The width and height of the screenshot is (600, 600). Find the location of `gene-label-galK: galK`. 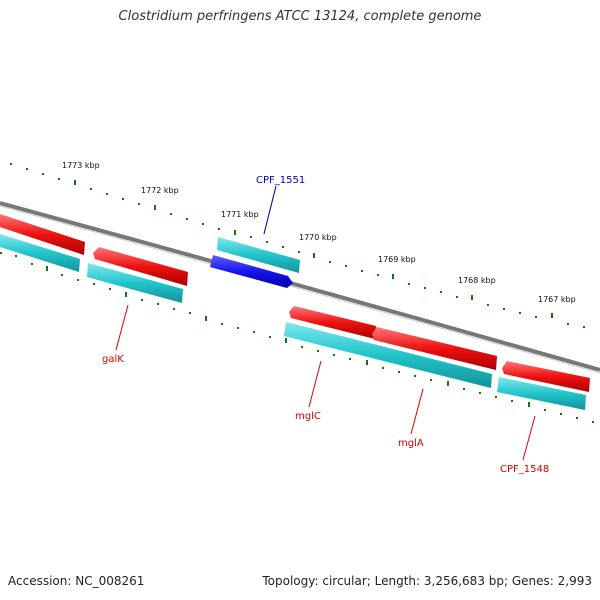

gene-label-galK: galK is located at coordinates (113, 359).